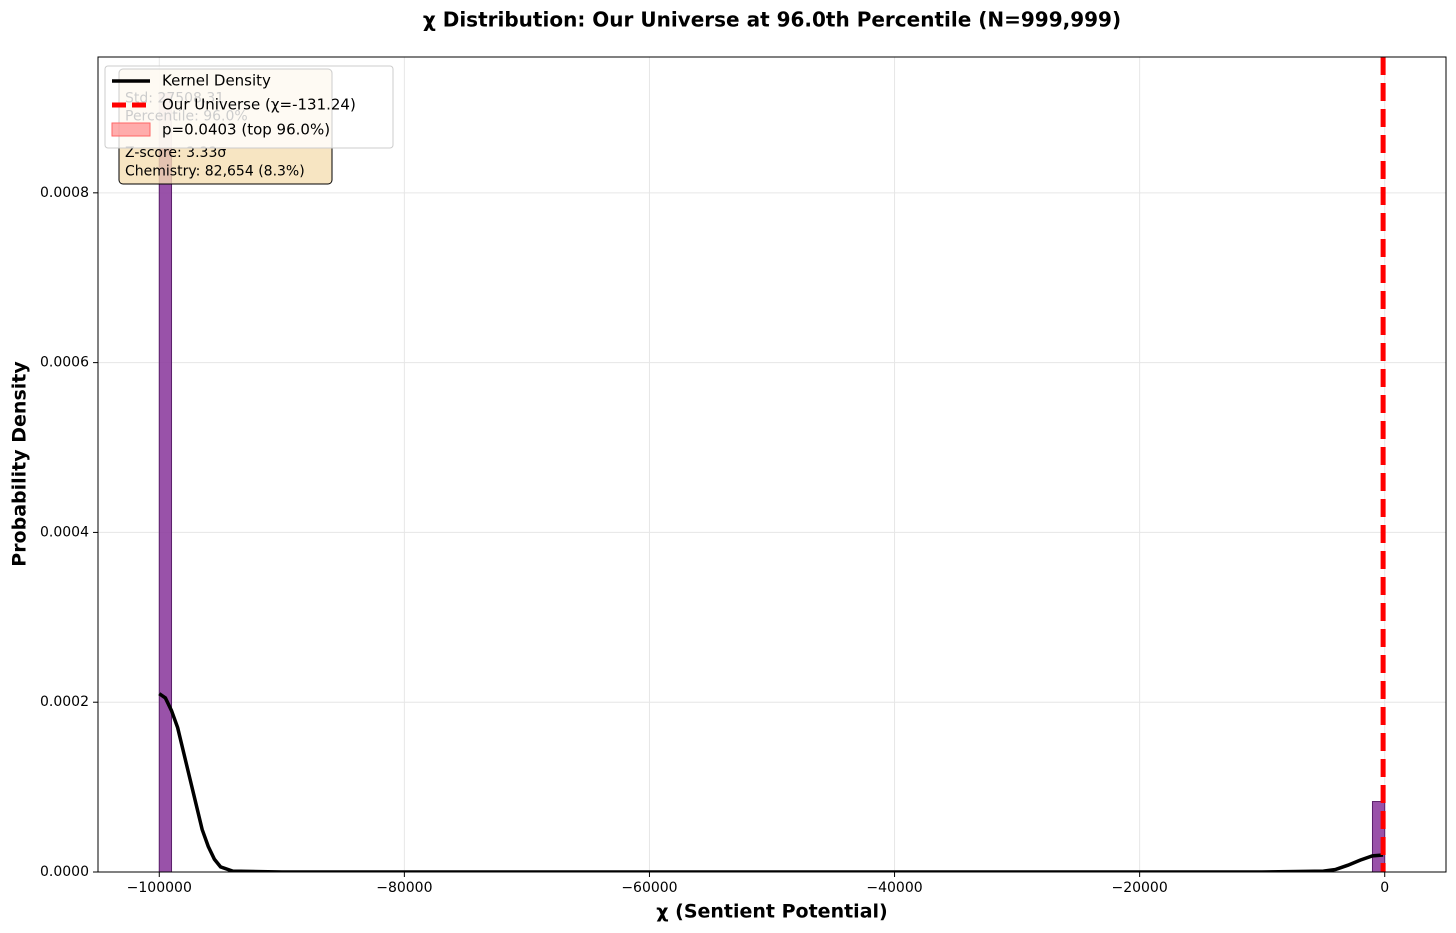  What do you see at coordinates (20, 464) in the screenshot?
I see `y-axis-label: Probability Density` at bounding box center [20, 464].